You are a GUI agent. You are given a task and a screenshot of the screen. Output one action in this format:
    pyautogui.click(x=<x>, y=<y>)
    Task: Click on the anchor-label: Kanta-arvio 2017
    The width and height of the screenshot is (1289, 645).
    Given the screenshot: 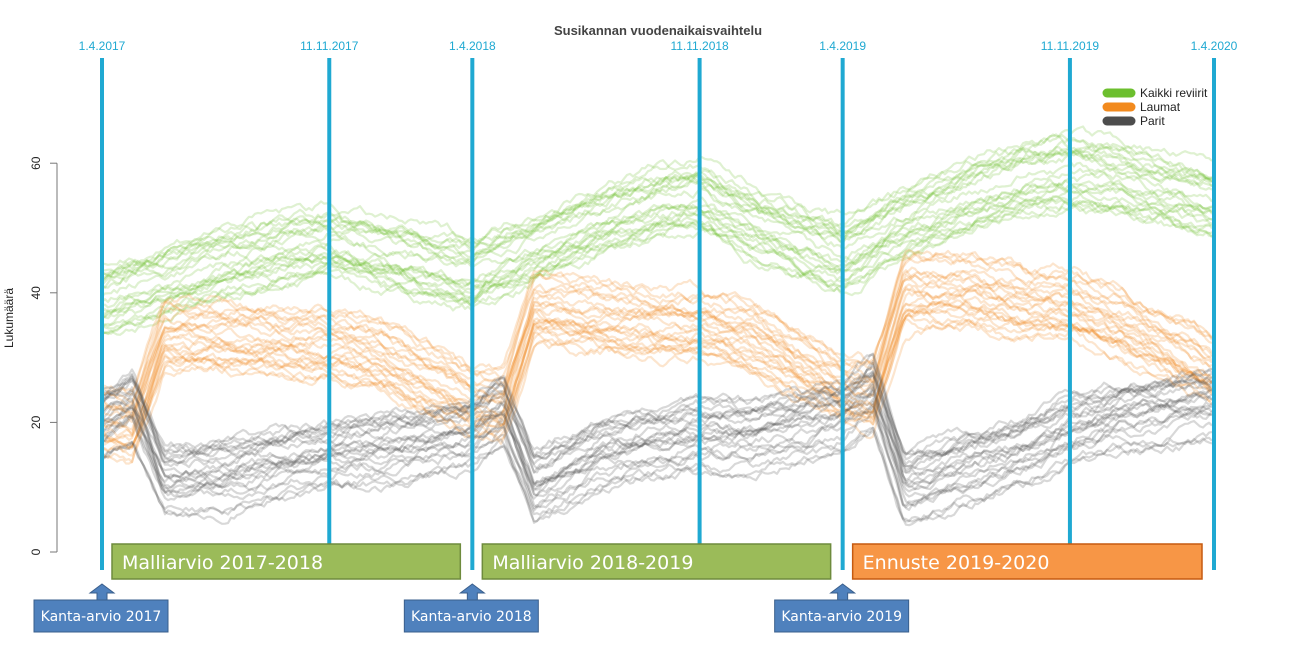 What is the action you would take?
    pyautogui.click(x=101, y=617)
    